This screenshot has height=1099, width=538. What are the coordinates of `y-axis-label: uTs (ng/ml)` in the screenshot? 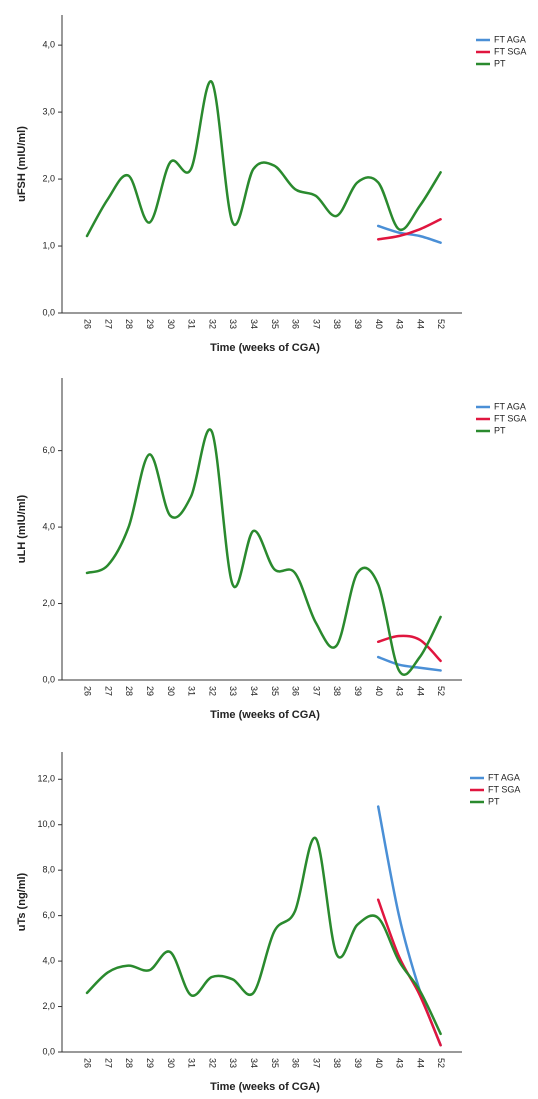 It's located at (22, 901).